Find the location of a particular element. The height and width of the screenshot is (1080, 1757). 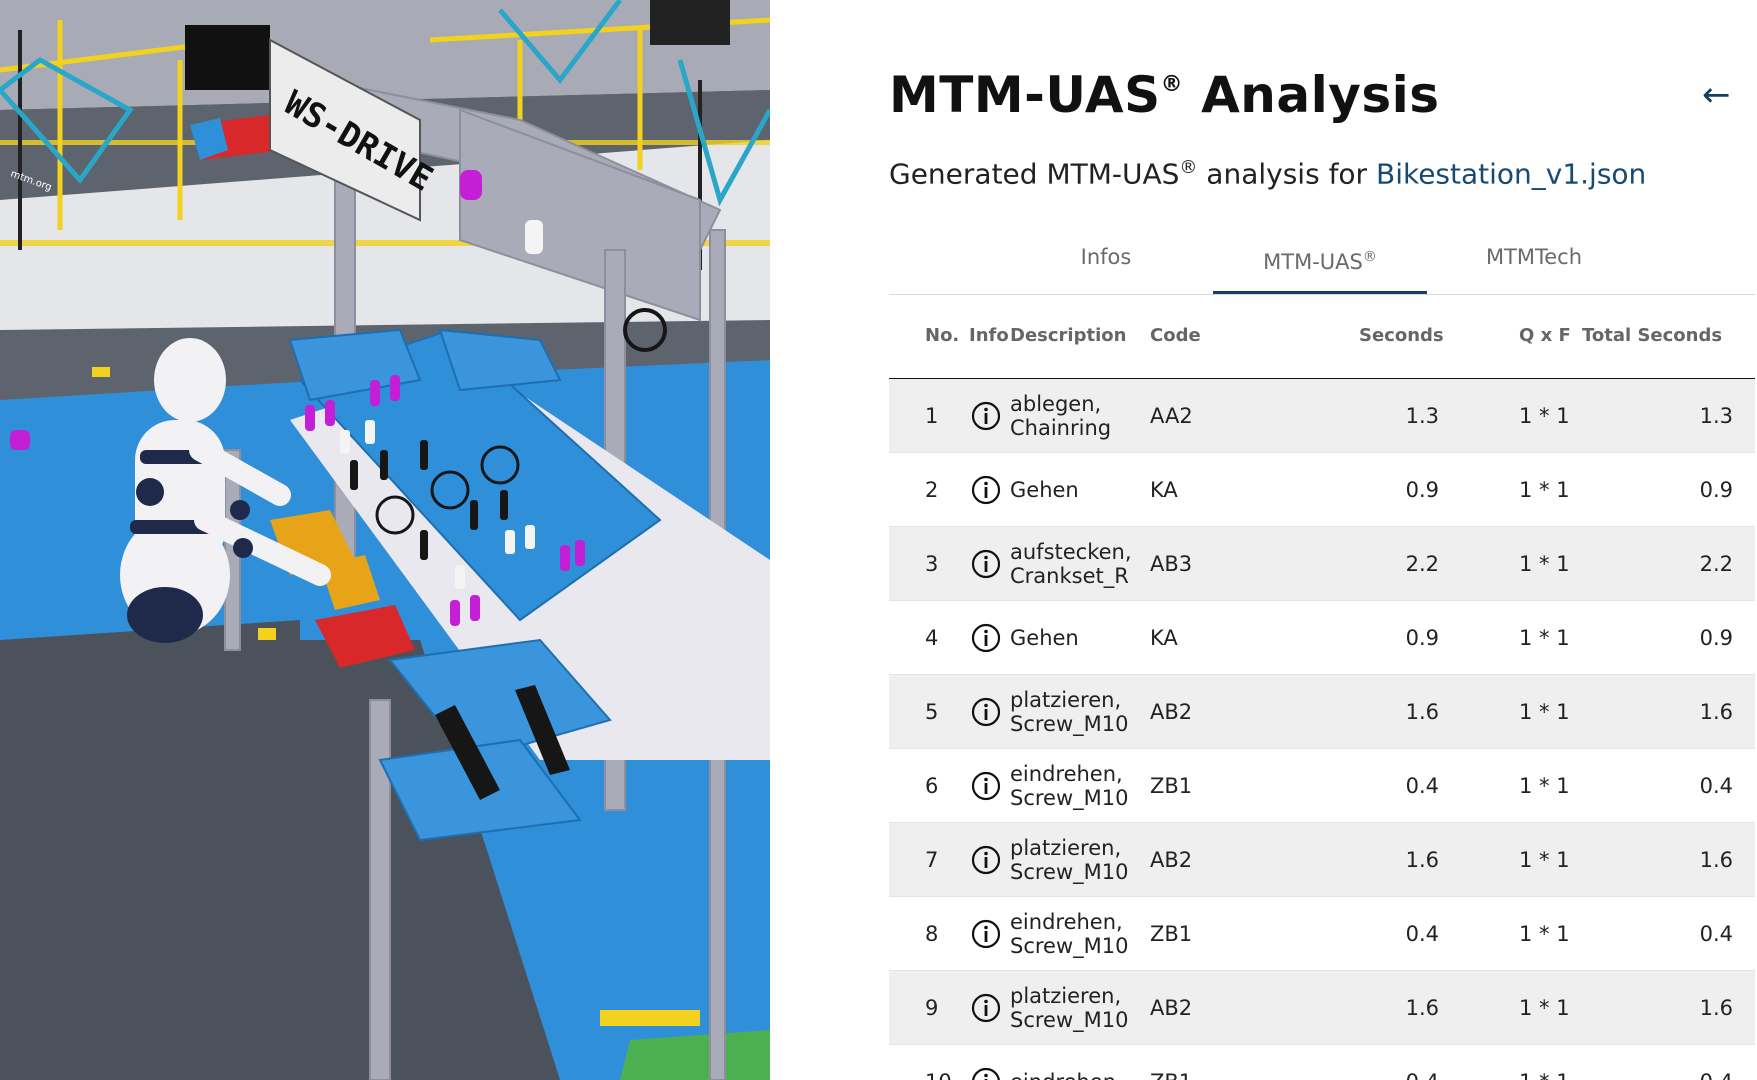

tab-mtm-uas: MTM-UAS® is located at coordinates (1320, 263).